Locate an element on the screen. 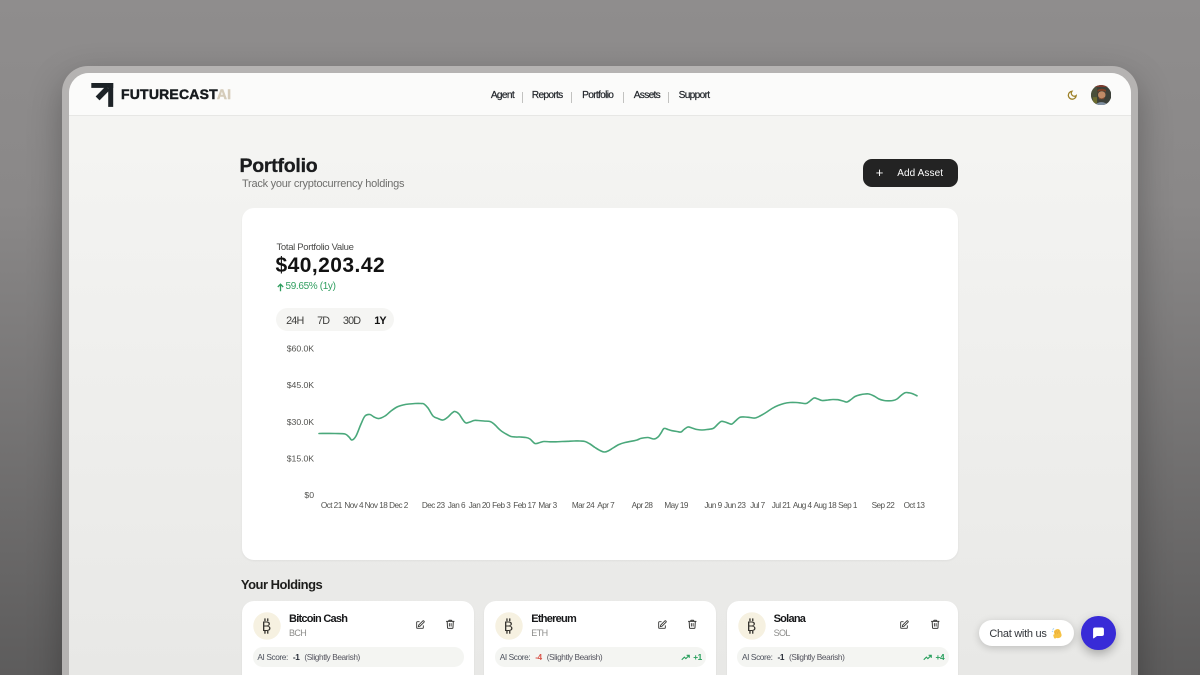  svg-text: Aug 18 is located at coordinates (825, 505).